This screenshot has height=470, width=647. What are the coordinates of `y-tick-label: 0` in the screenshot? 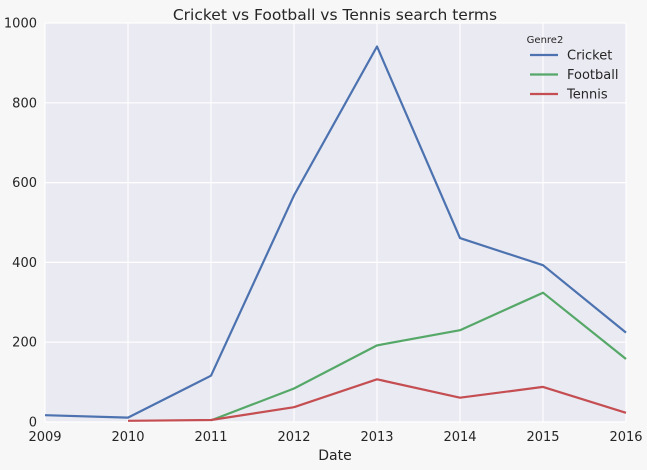 It's located at (33, 423).